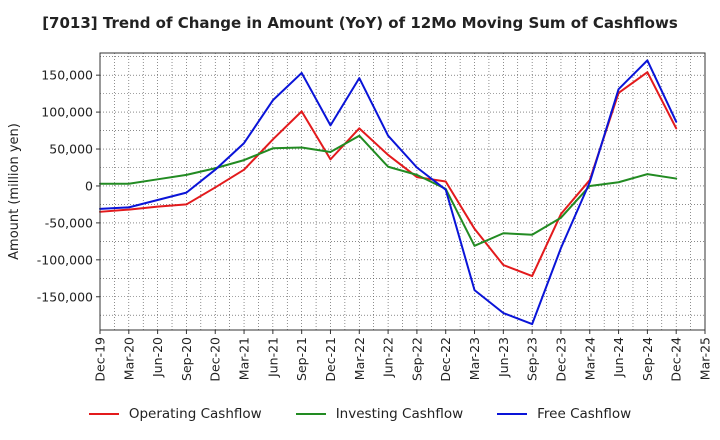 The image size is (720, 440). What do you see at coordinates (310, 414) in the screenshot?
I see `legend-swatch-investing` at bounding box center [310, 414].